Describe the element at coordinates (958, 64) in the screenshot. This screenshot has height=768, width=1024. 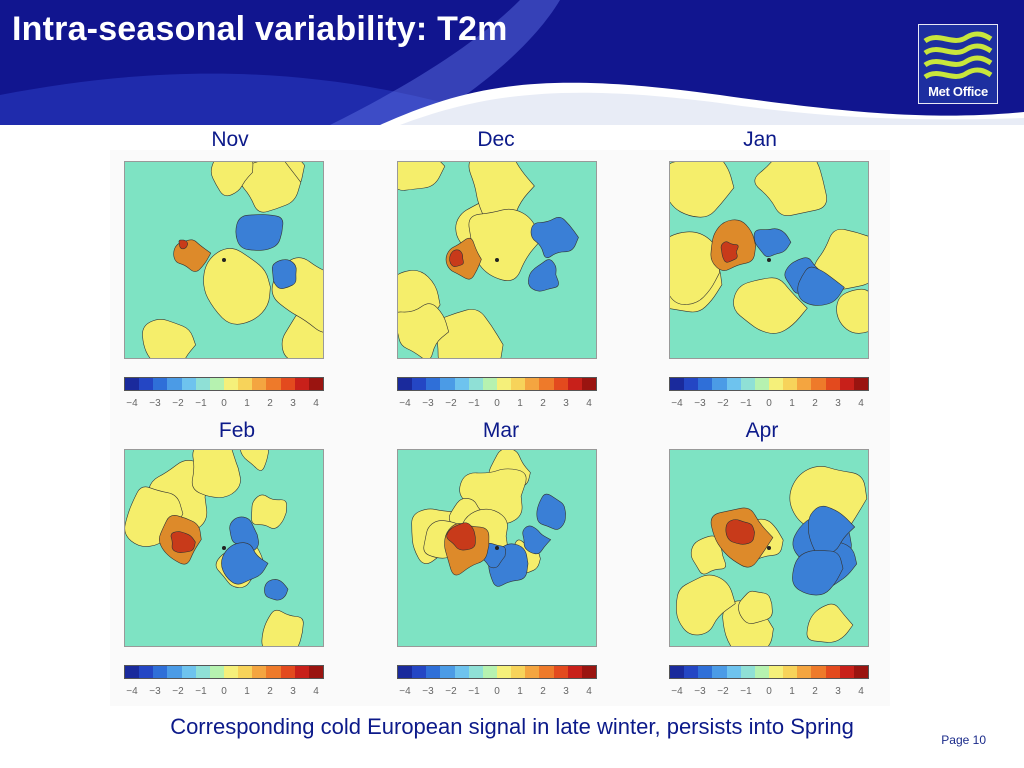
I see `met-office-logo: Met Office` at that location.